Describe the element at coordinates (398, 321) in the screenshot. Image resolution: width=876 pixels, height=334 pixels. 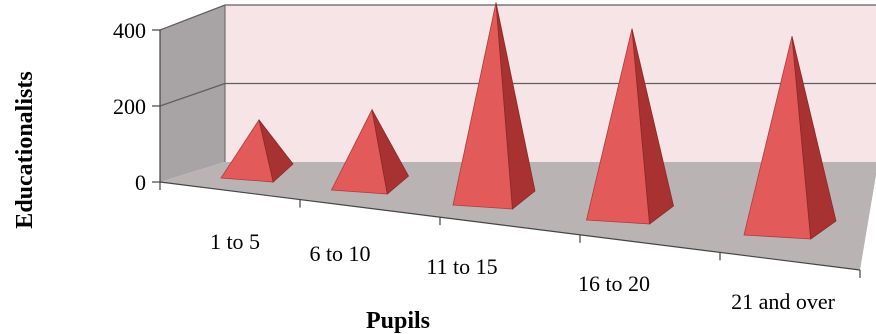
I see `x-axis-title: Pupils` at that location.